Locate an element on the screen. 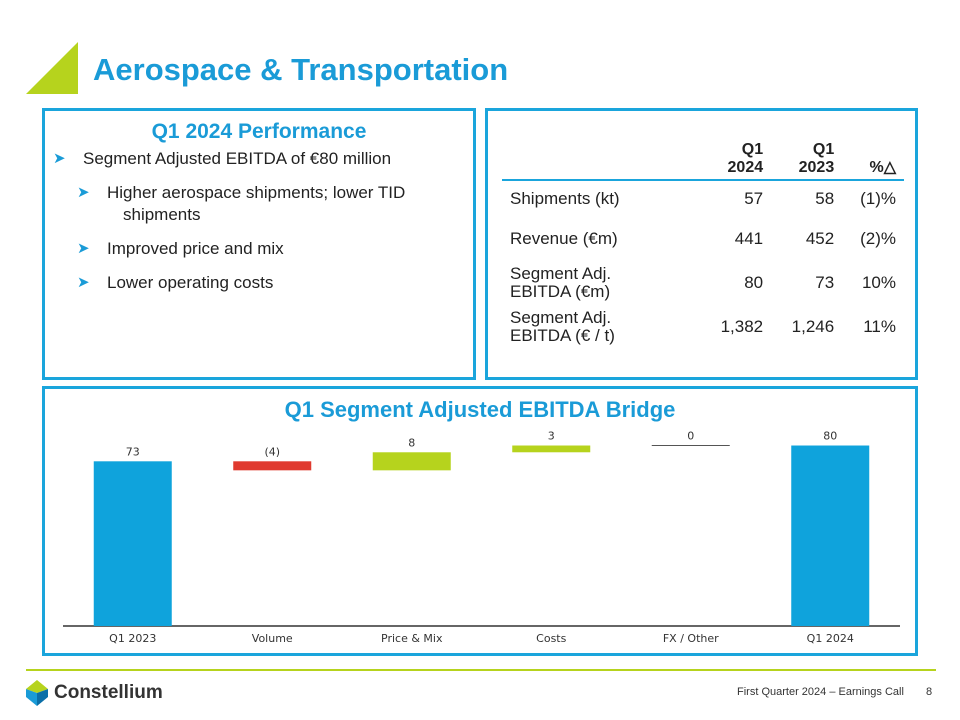  table-row: Revenue (€m) 441 452 (2)% is located at coordinates (703, 238).